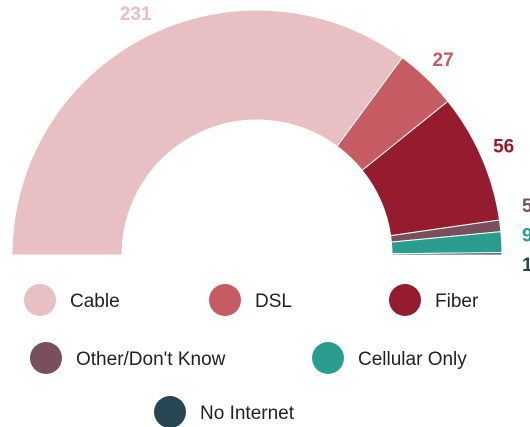 This screenshot has width=530, height=427. Describe the element at coordinates (151, 359) in the screenshot. I see `legend-label: Other/Don't Know` at that location.